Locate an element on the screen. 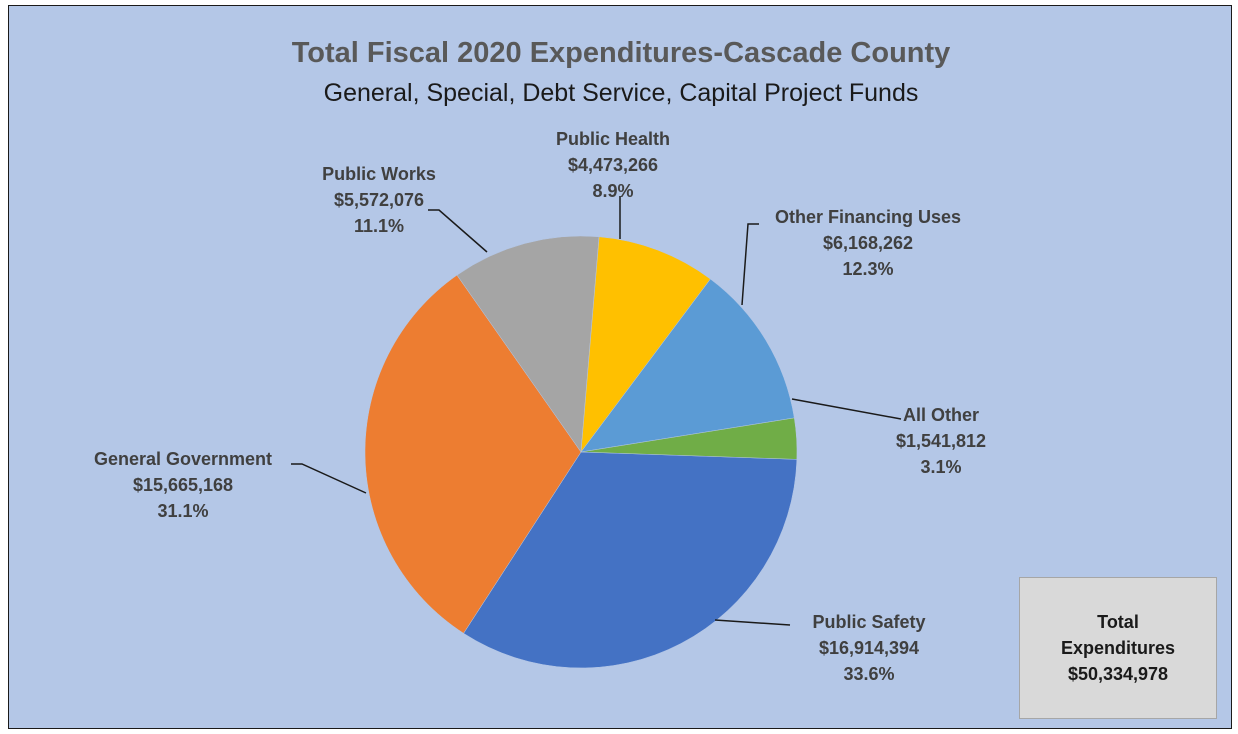  slice-label-value: $1,541,812 is located at coordinates (941, 441).